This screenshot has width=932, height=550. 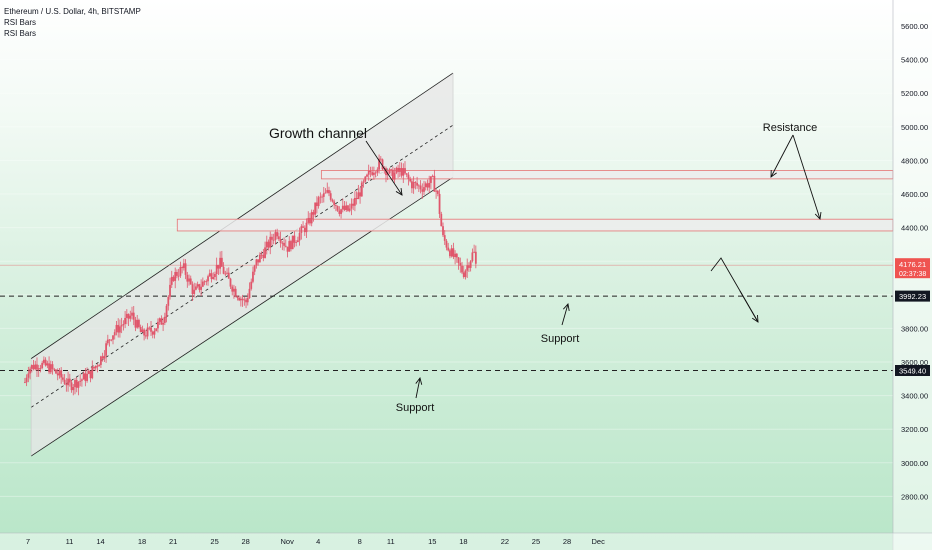 I want to click on current-price-countdown: 02:37:38, so click(x=912, y=274).